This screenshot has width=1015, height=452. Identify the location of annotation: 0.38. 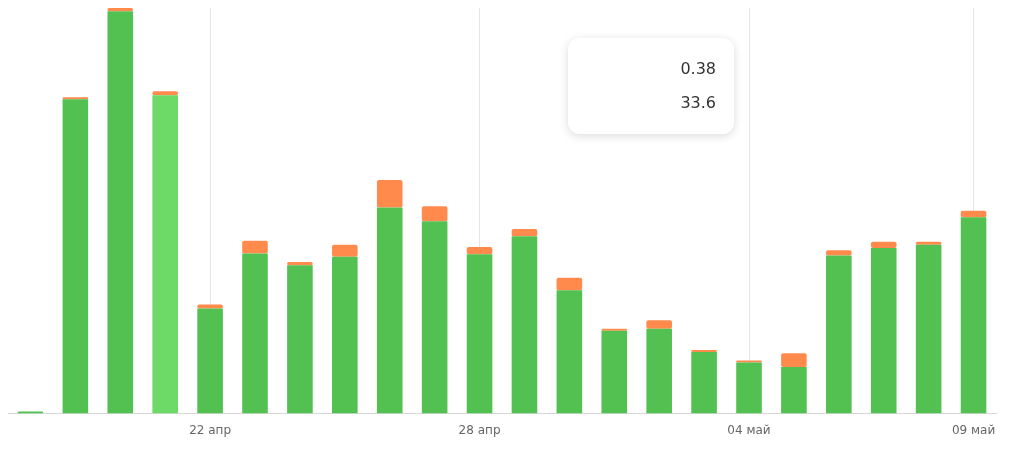
(697, 69).